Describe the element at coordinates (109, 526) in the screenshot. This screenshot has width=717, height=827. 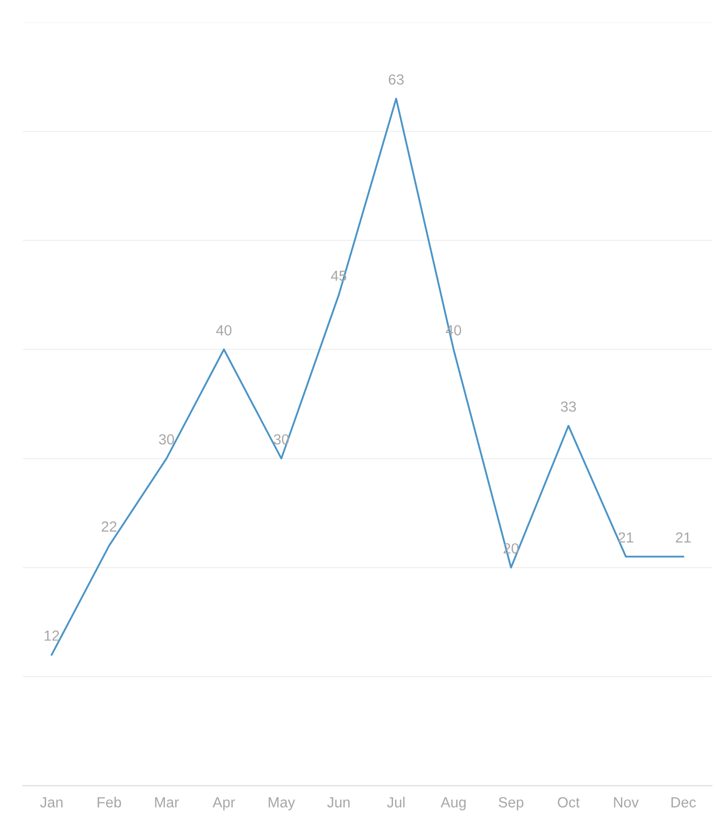
I see `data-label: 22` at that location.